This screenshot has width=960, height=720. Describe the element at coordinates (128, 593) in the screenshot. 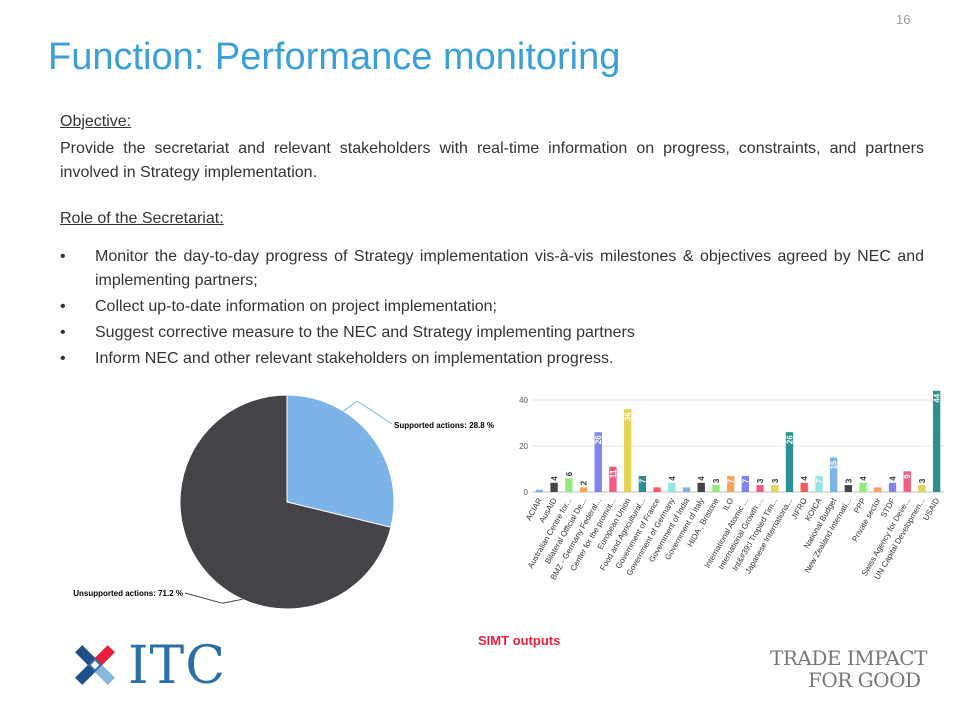

I see `pie-label-unsupported: Unsupported actions: 71.2 %` at that location.